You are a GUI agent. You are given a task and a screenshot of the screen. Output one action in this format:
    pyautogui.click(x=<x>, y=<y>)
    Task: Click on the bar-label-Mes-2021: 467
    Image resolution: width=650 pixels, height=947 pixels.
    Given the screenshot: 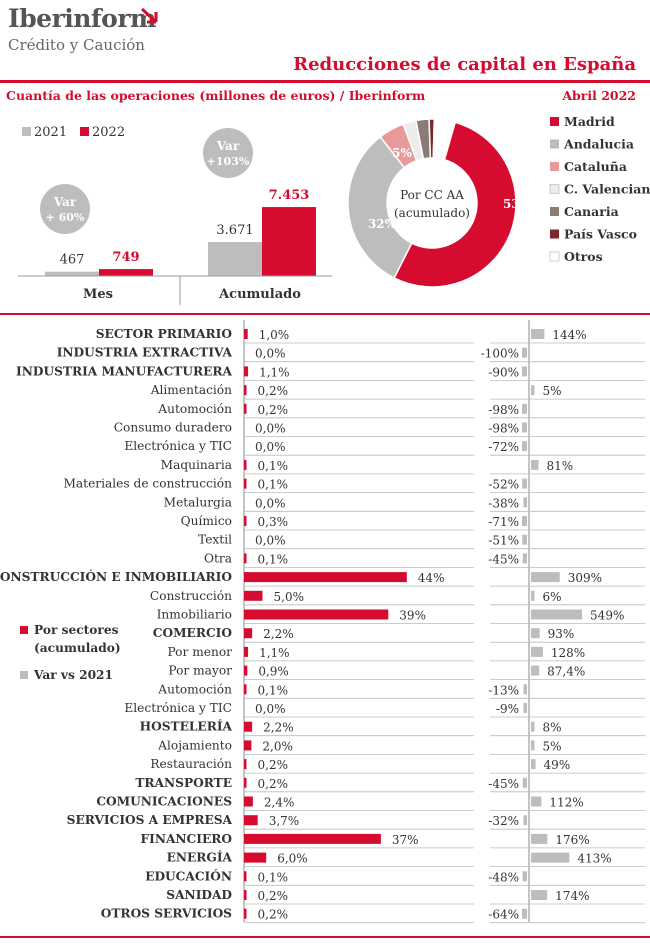 What is the action you would take?
    pyautogui.click(x=72, y=260)
    